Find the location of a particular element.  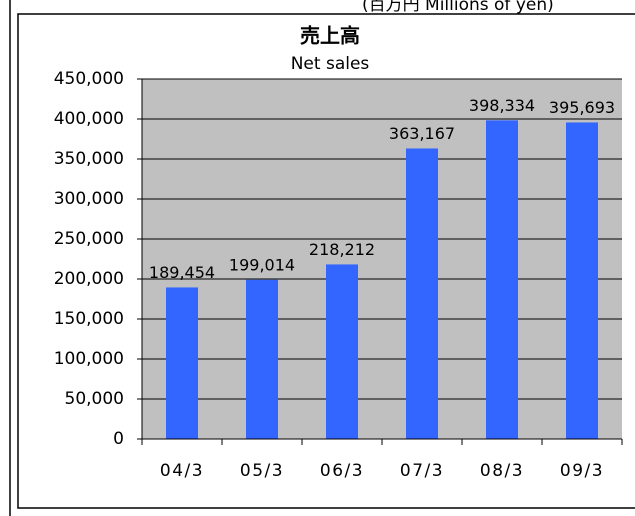

data-label: 218,212 is located at coordinates (342, 249).